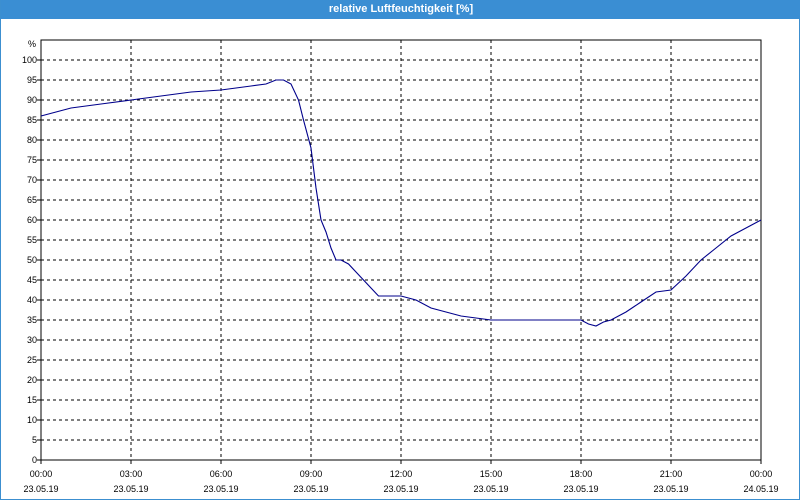 Image resolution: width=800 pixels, height=500 pixels. Describe the element at coordinates (32, 320) in the screenshot. I see `y-tick-label: 35` at that location.